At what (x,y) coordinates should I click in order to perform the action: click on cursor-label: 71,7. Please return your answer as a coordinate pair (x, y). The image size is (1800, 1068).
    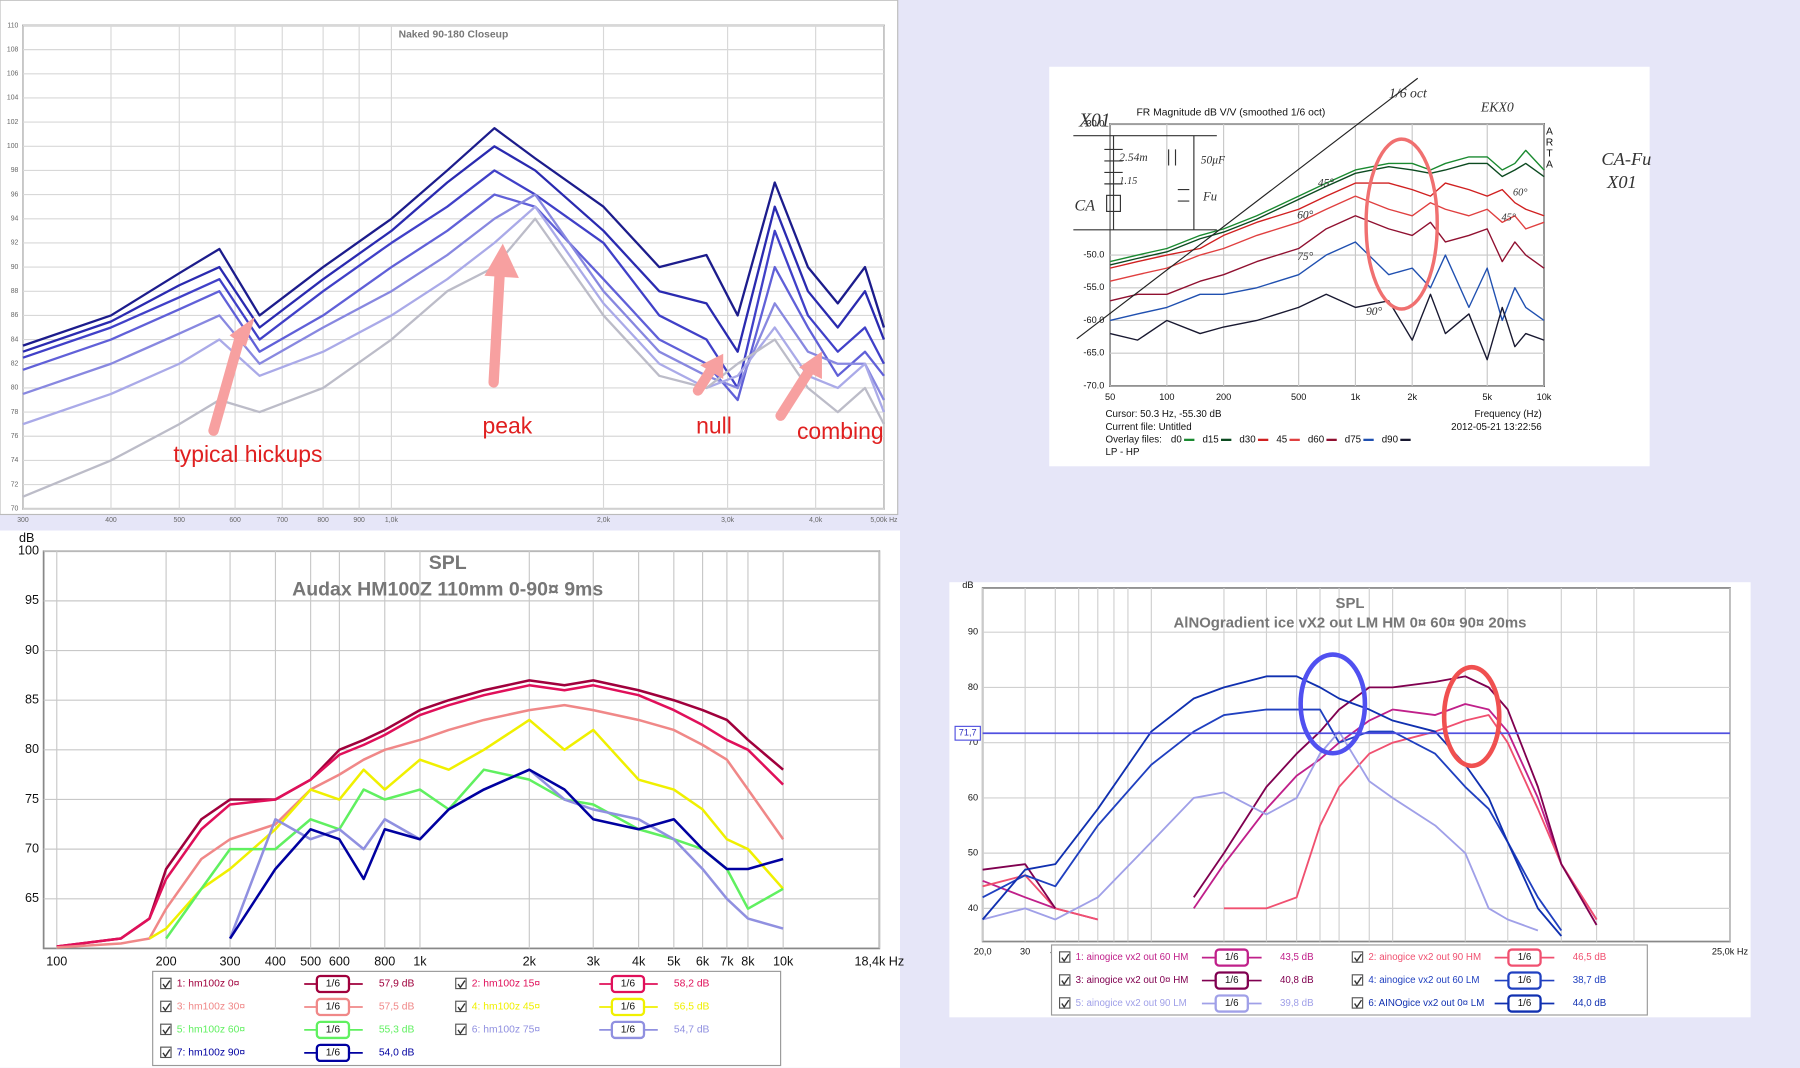
    Looking at the image, I should click on (968, 733).